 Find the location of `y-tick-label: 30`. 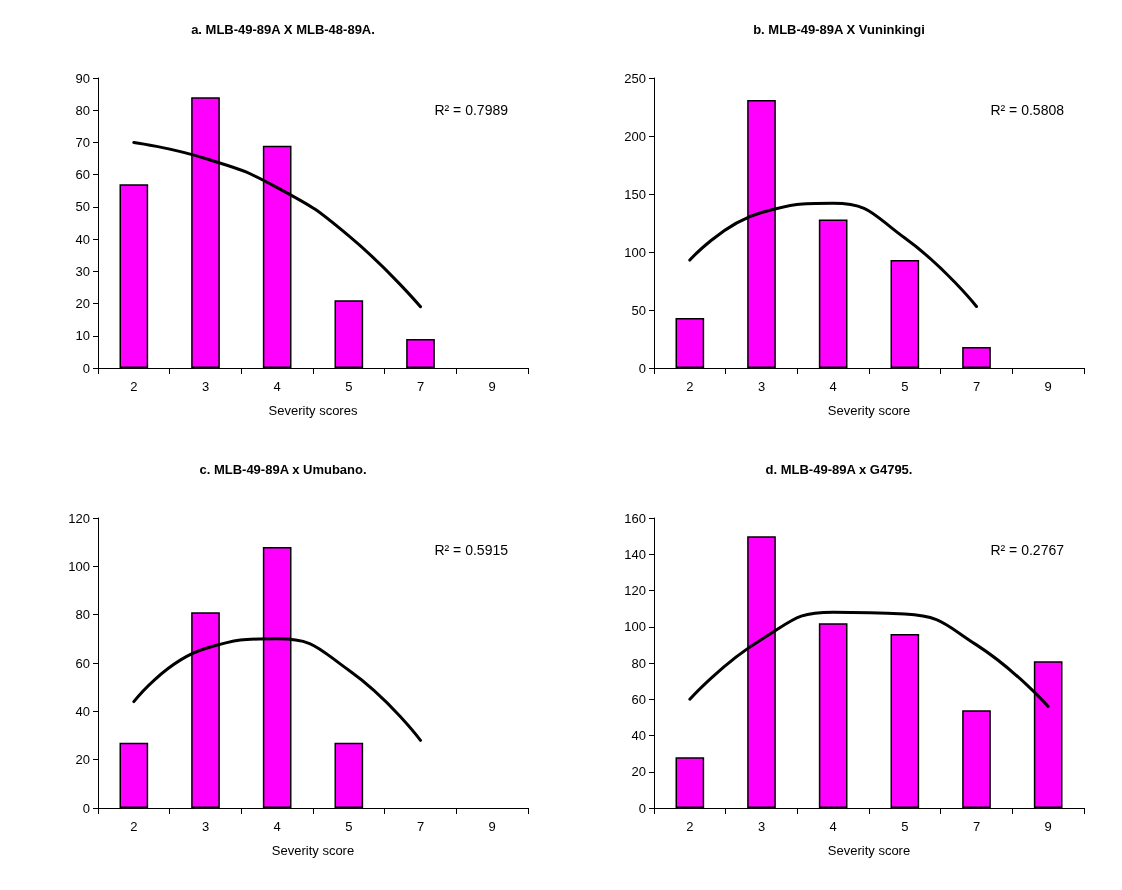

y-tick-label: 30 is located at coordinates (82, 271).